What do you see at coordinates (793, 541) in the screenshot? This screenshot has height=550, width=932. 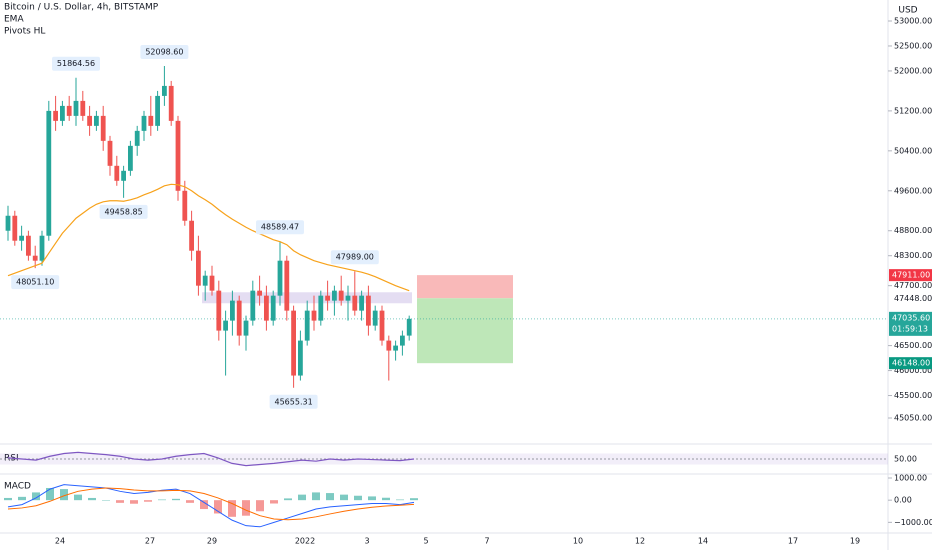 I see `x-tick-label: 17` at bounding box center [793, 541].